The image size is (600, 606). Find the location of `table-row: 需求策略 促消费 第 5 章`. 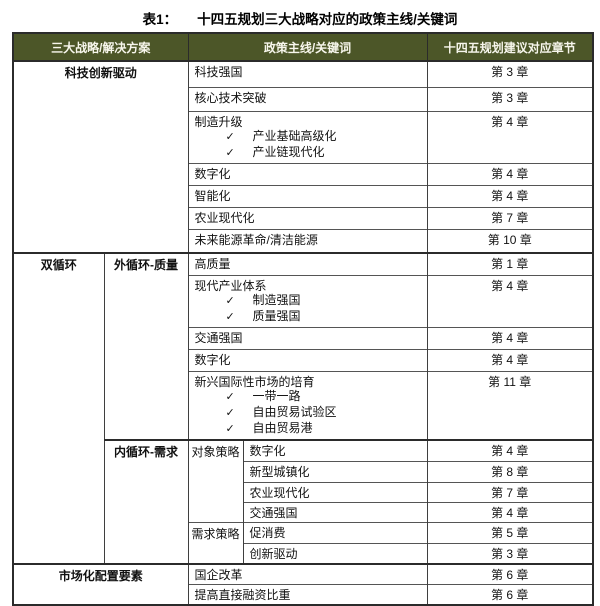

table-row: 需求策略 促消费 第 5 章 is located at coordinates (303, 542).